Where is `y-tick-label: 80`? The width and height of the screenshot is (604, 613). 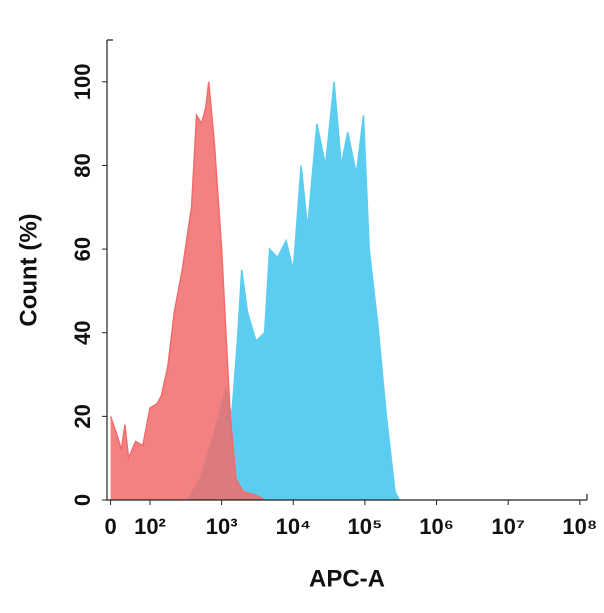 y-tick-label: 80 is located at coordinates (82, 165).